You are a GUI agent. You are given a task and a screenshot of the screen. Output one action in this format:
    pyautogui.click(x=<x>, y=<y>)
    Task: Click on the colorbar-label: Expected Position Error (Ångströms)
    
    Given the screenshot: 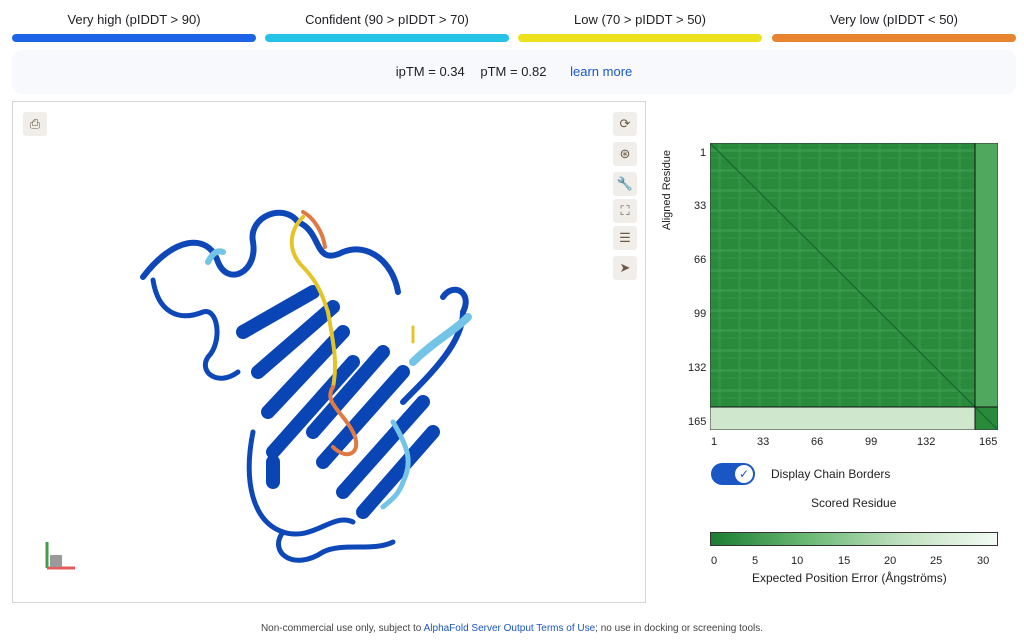 What is the action you would take?
    pyautogui.click(x=849, y=578)
    